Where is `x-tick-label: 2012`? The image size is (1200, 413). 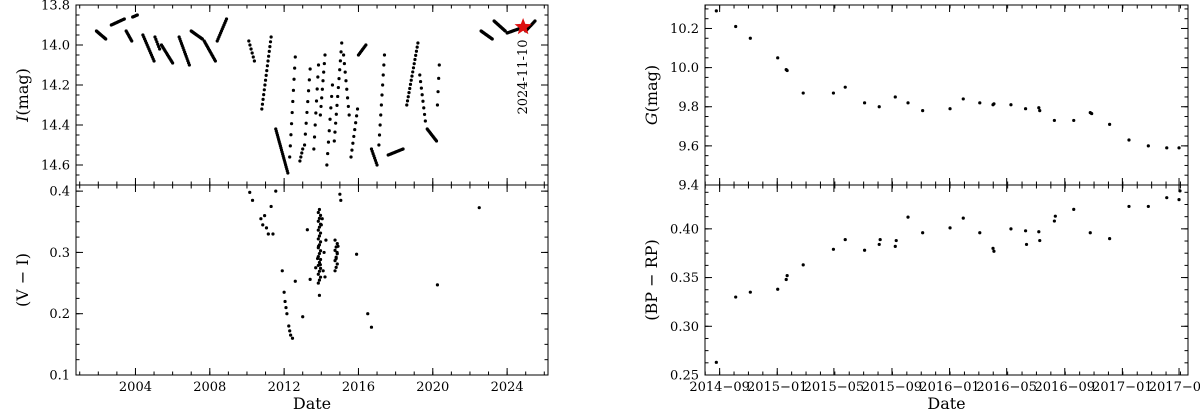
x-tick-label: 2012 is located at coordinates (284, 387).